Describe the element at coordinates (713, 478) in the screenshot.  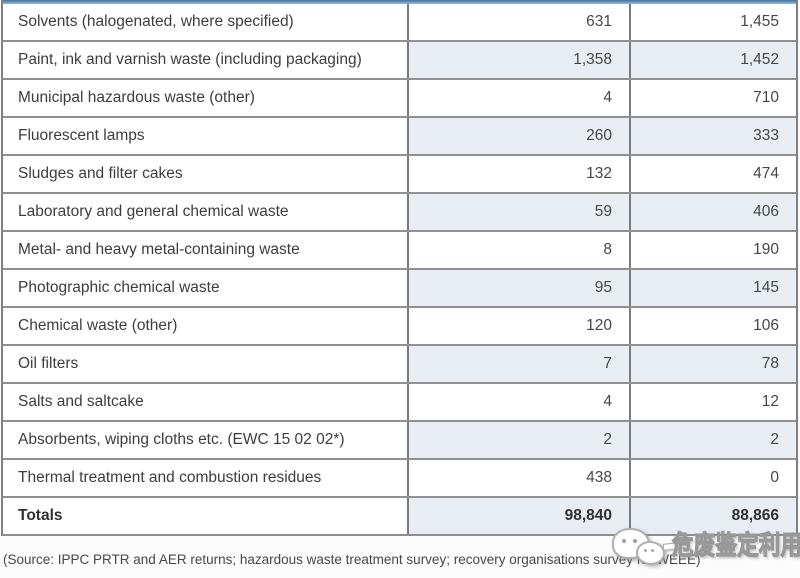
I see `value-cell-col2: 0` at that location.